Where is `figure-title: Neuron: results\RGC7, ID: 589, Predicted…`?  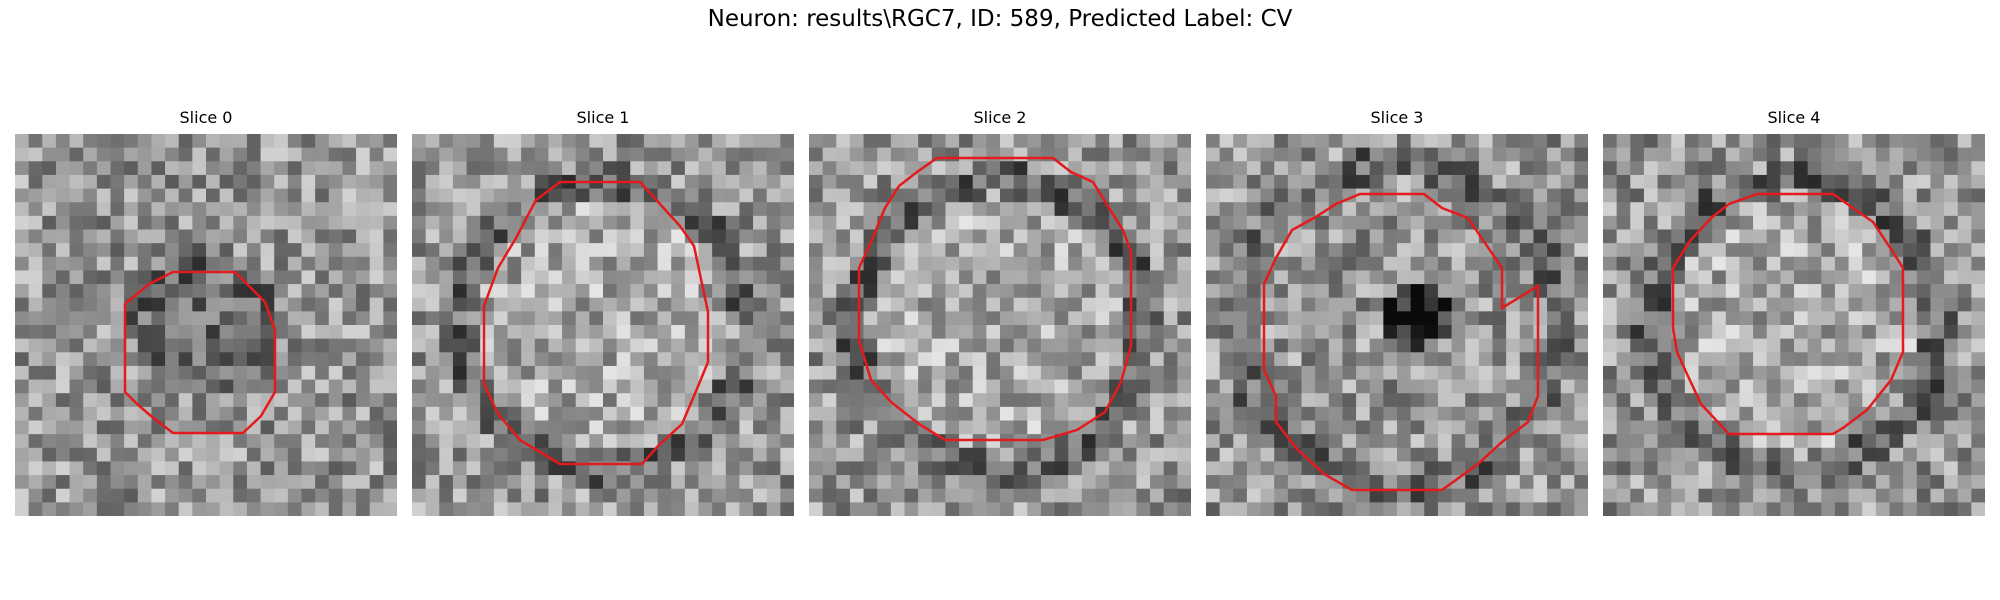 figure-title: Neuron: results\RGC7, ID: 589, Predicted… is located at coordinates (1000, 19).